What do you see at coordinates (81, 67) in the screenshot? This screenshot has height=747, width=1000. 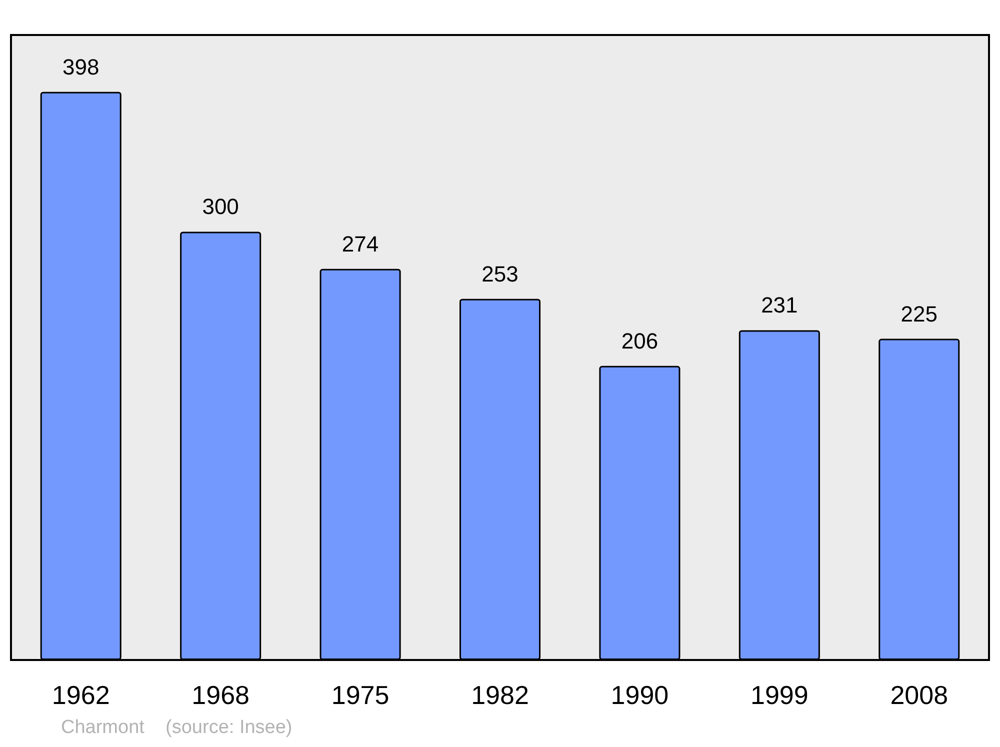 I see `data-label: 398` at bounding box center [81, 67].